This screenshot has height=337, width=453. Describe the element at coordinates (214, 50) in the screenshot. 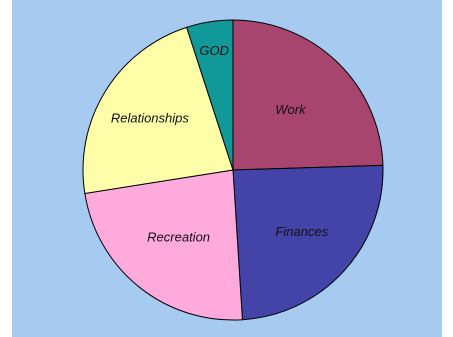

I see `pie-label-god: GOD` at that location.